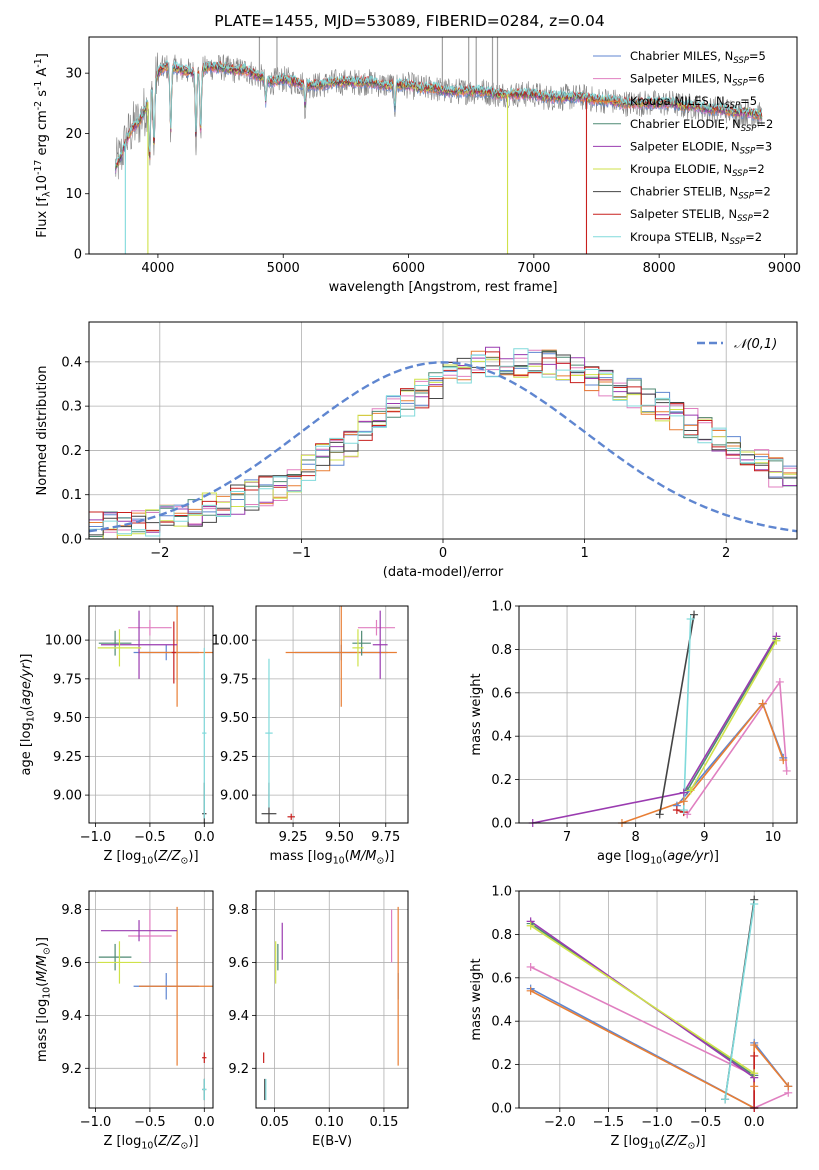 This screenshot has width=819, height=1170. I want to click on legend: 𝒩(0,1), so click(737, 344).